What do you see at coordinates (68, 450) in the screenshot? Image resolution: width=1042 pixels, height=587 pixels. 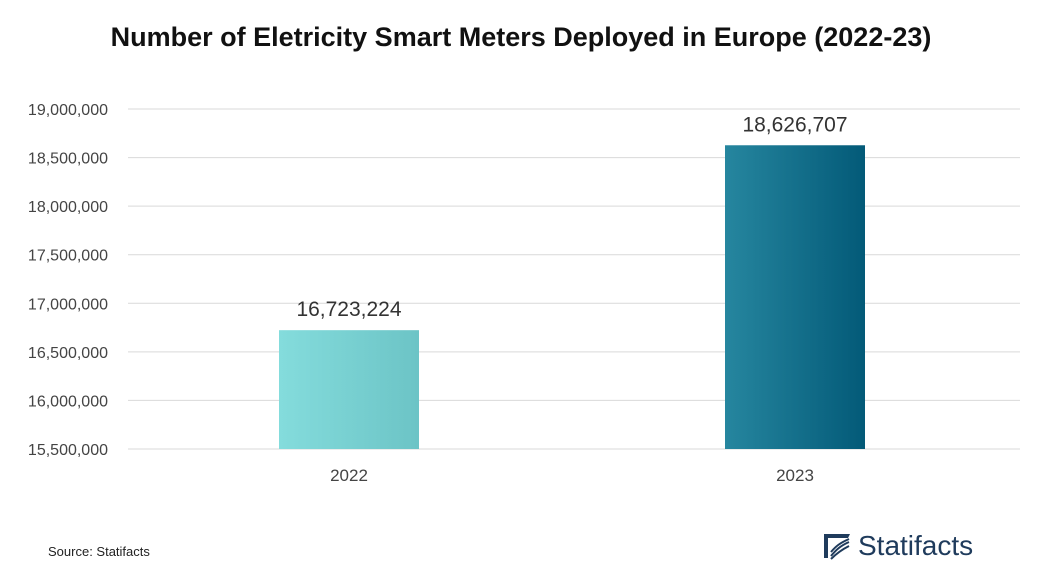 I see `y-tick-label: 15,500,000` at bounding box center [68, 450].